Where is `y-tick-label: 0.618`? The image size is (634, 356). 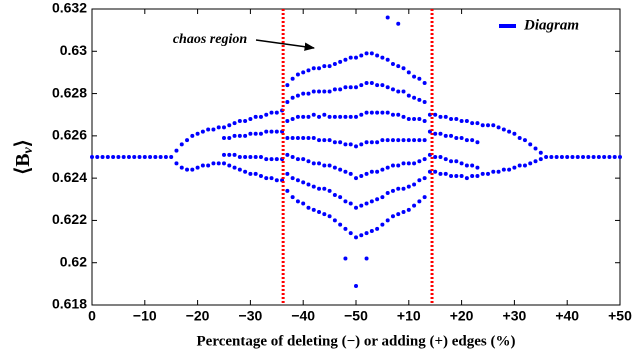 y-tick-label: 0.618 is located at coordinates (69, 304).